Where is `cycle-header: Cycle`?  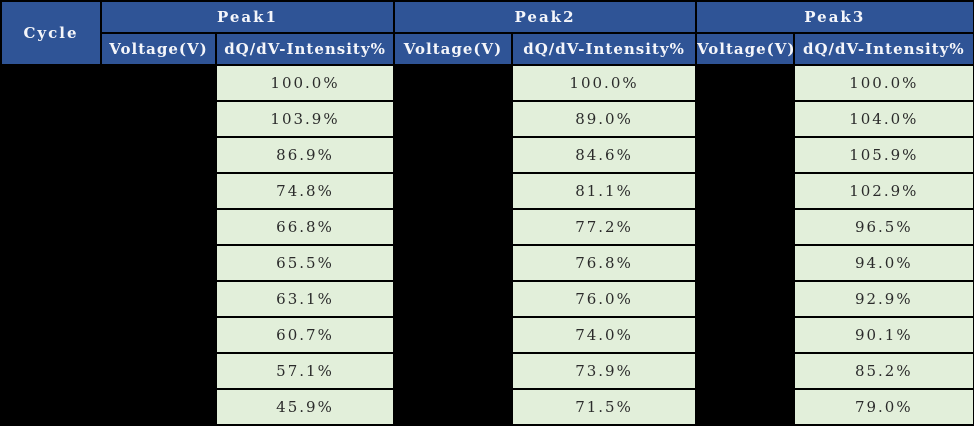
cycle-header: Cycle is located at coordinates (51, 33).